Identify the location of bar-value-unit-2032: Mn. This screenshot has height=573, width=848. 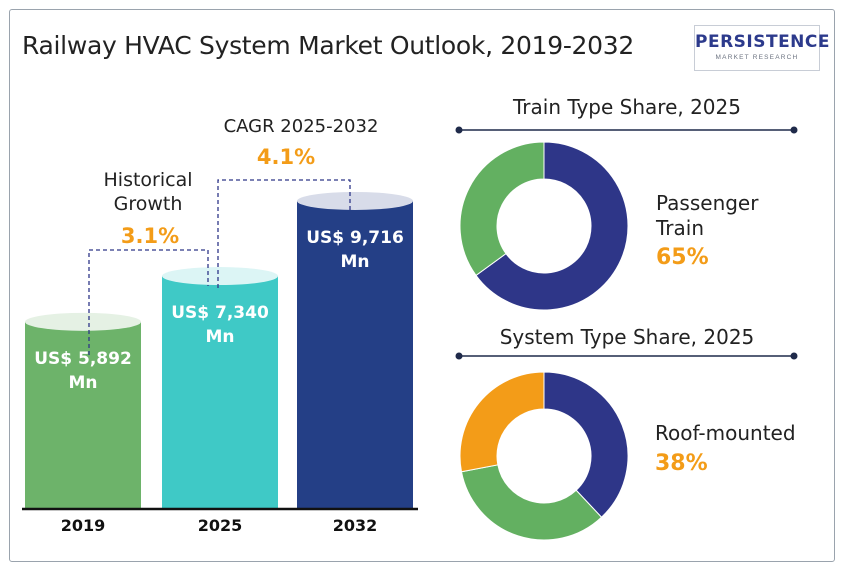
(354, 262).